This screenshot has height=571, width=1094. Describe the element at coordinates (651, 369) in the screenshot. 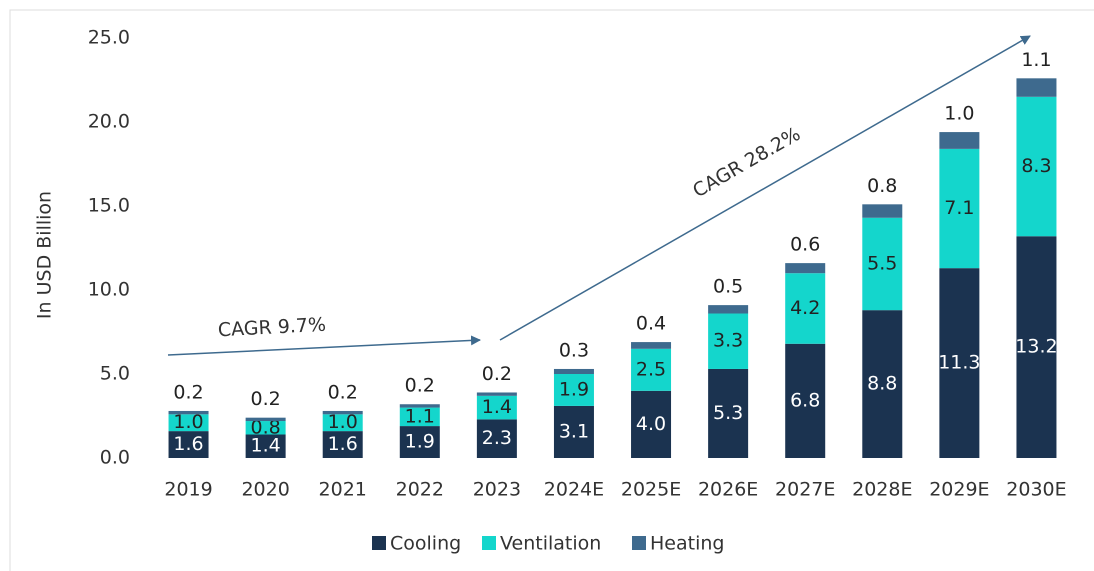

I see `data-label: 2.5` at that location.